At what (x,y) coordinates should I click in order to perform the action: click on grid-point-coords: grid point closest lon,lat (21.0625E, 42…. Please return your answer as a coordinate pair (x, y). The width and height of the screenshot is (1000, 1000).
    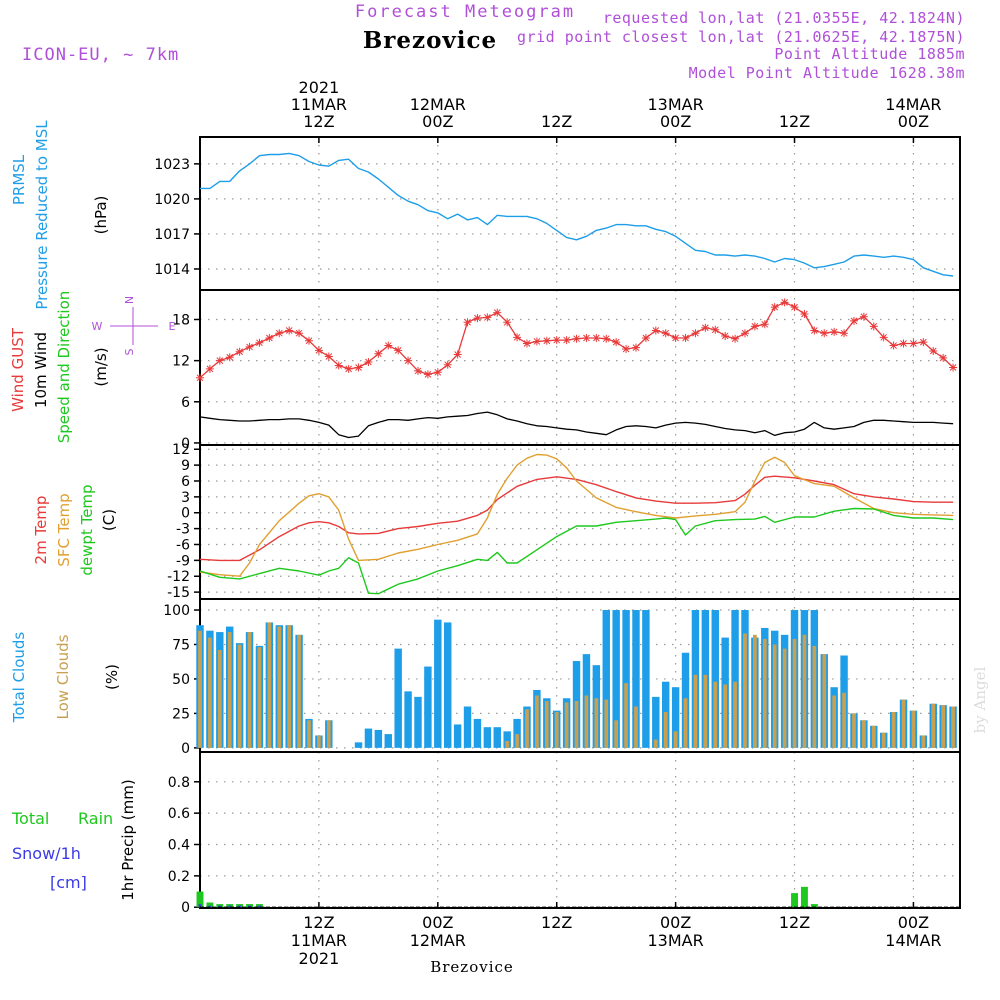
    Looking at the image, I should click on (741, 37).